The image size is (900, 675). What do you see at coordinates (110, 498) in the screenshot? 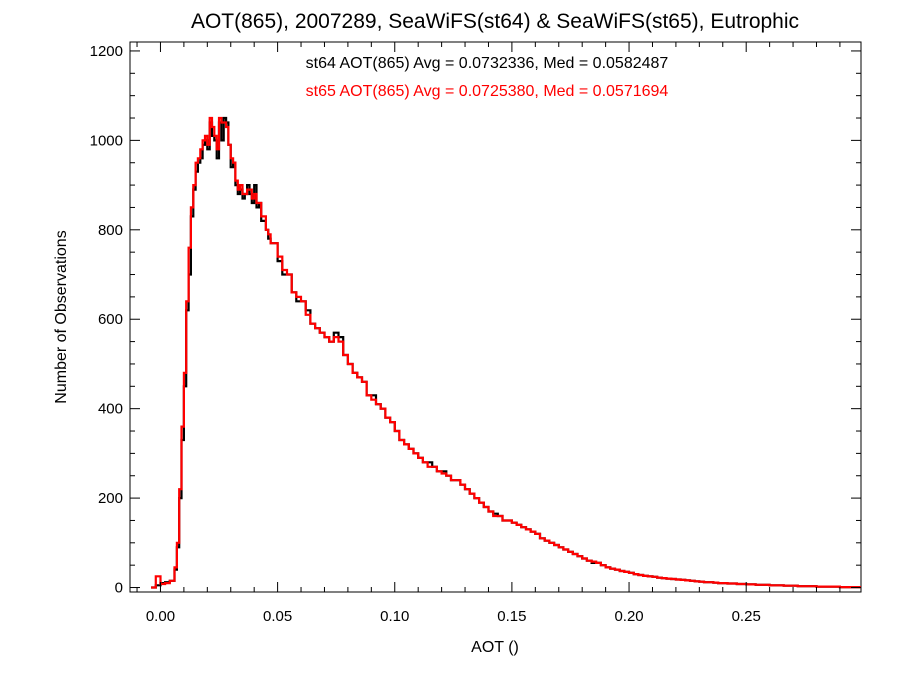
I see `y-tick-label: 200` at bounding box center [110, 498].